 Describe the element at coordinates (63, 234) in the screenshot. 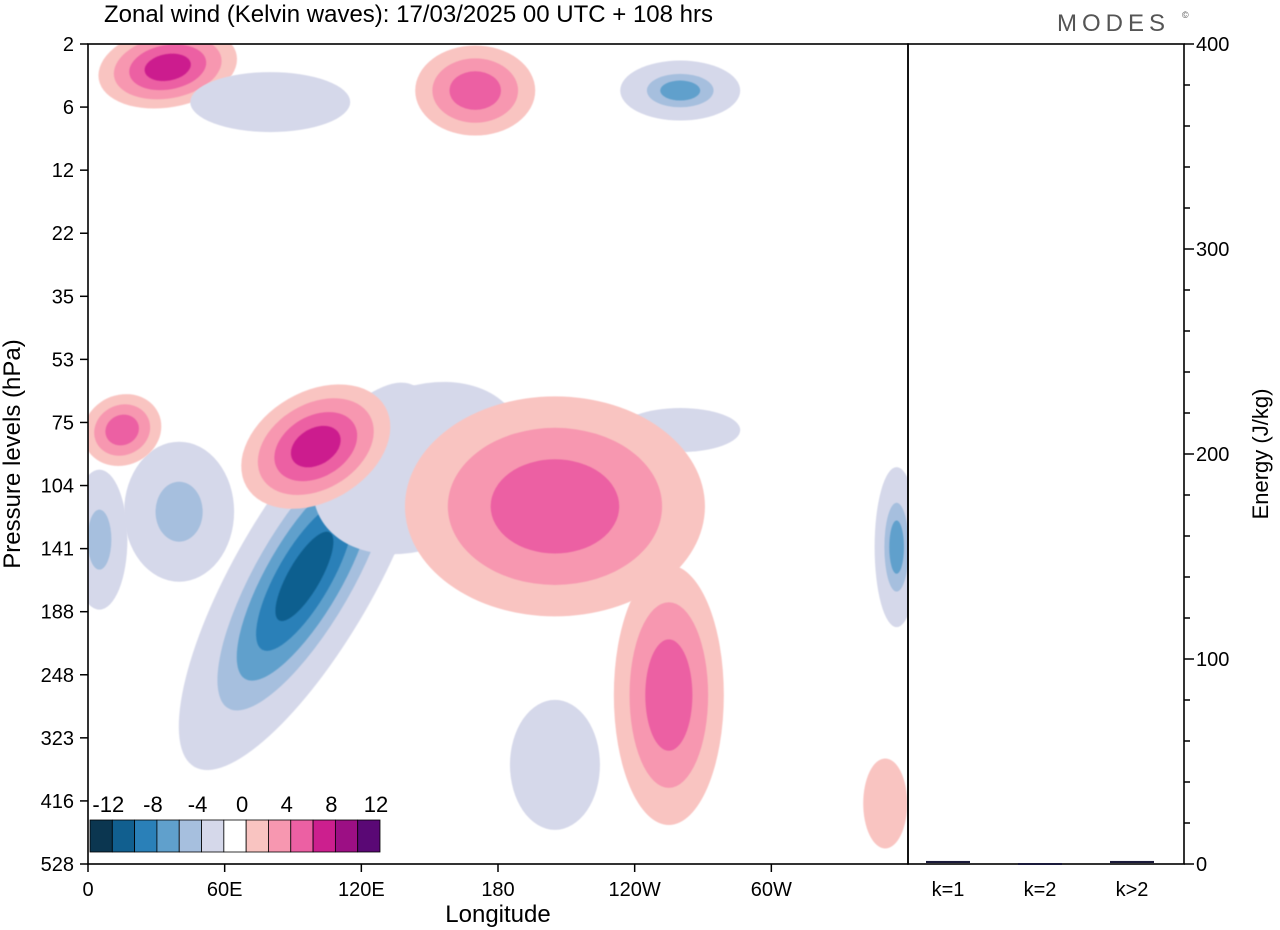

I see `y-tick-label: 22` at that location.